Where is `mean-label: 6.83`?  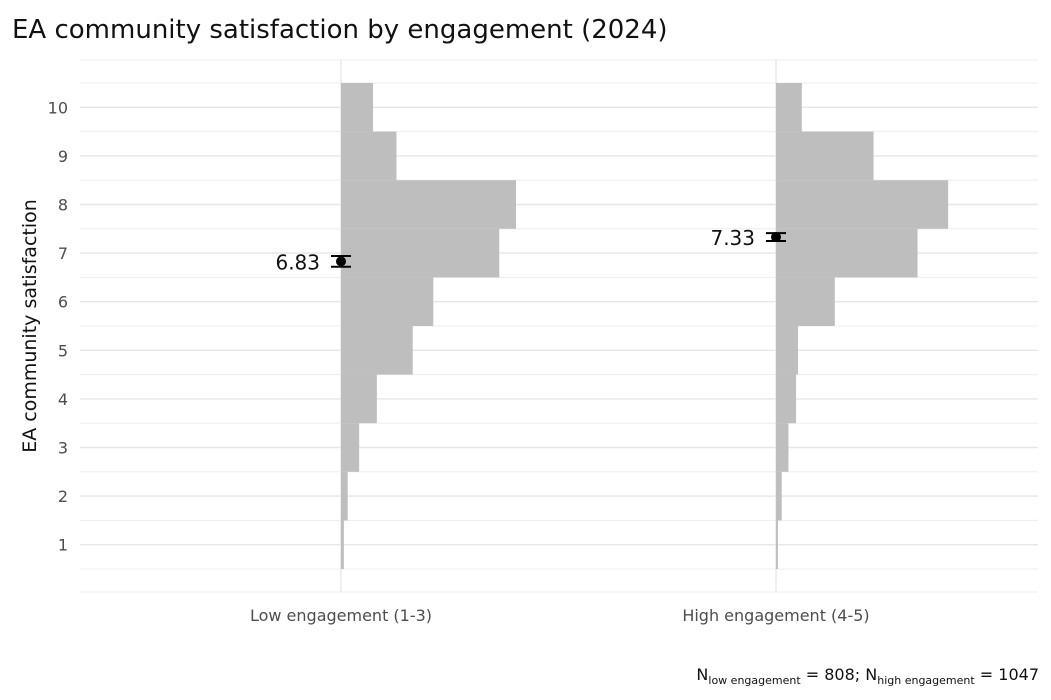
mean-label: 6.83 is located at coordinates (297, 262).